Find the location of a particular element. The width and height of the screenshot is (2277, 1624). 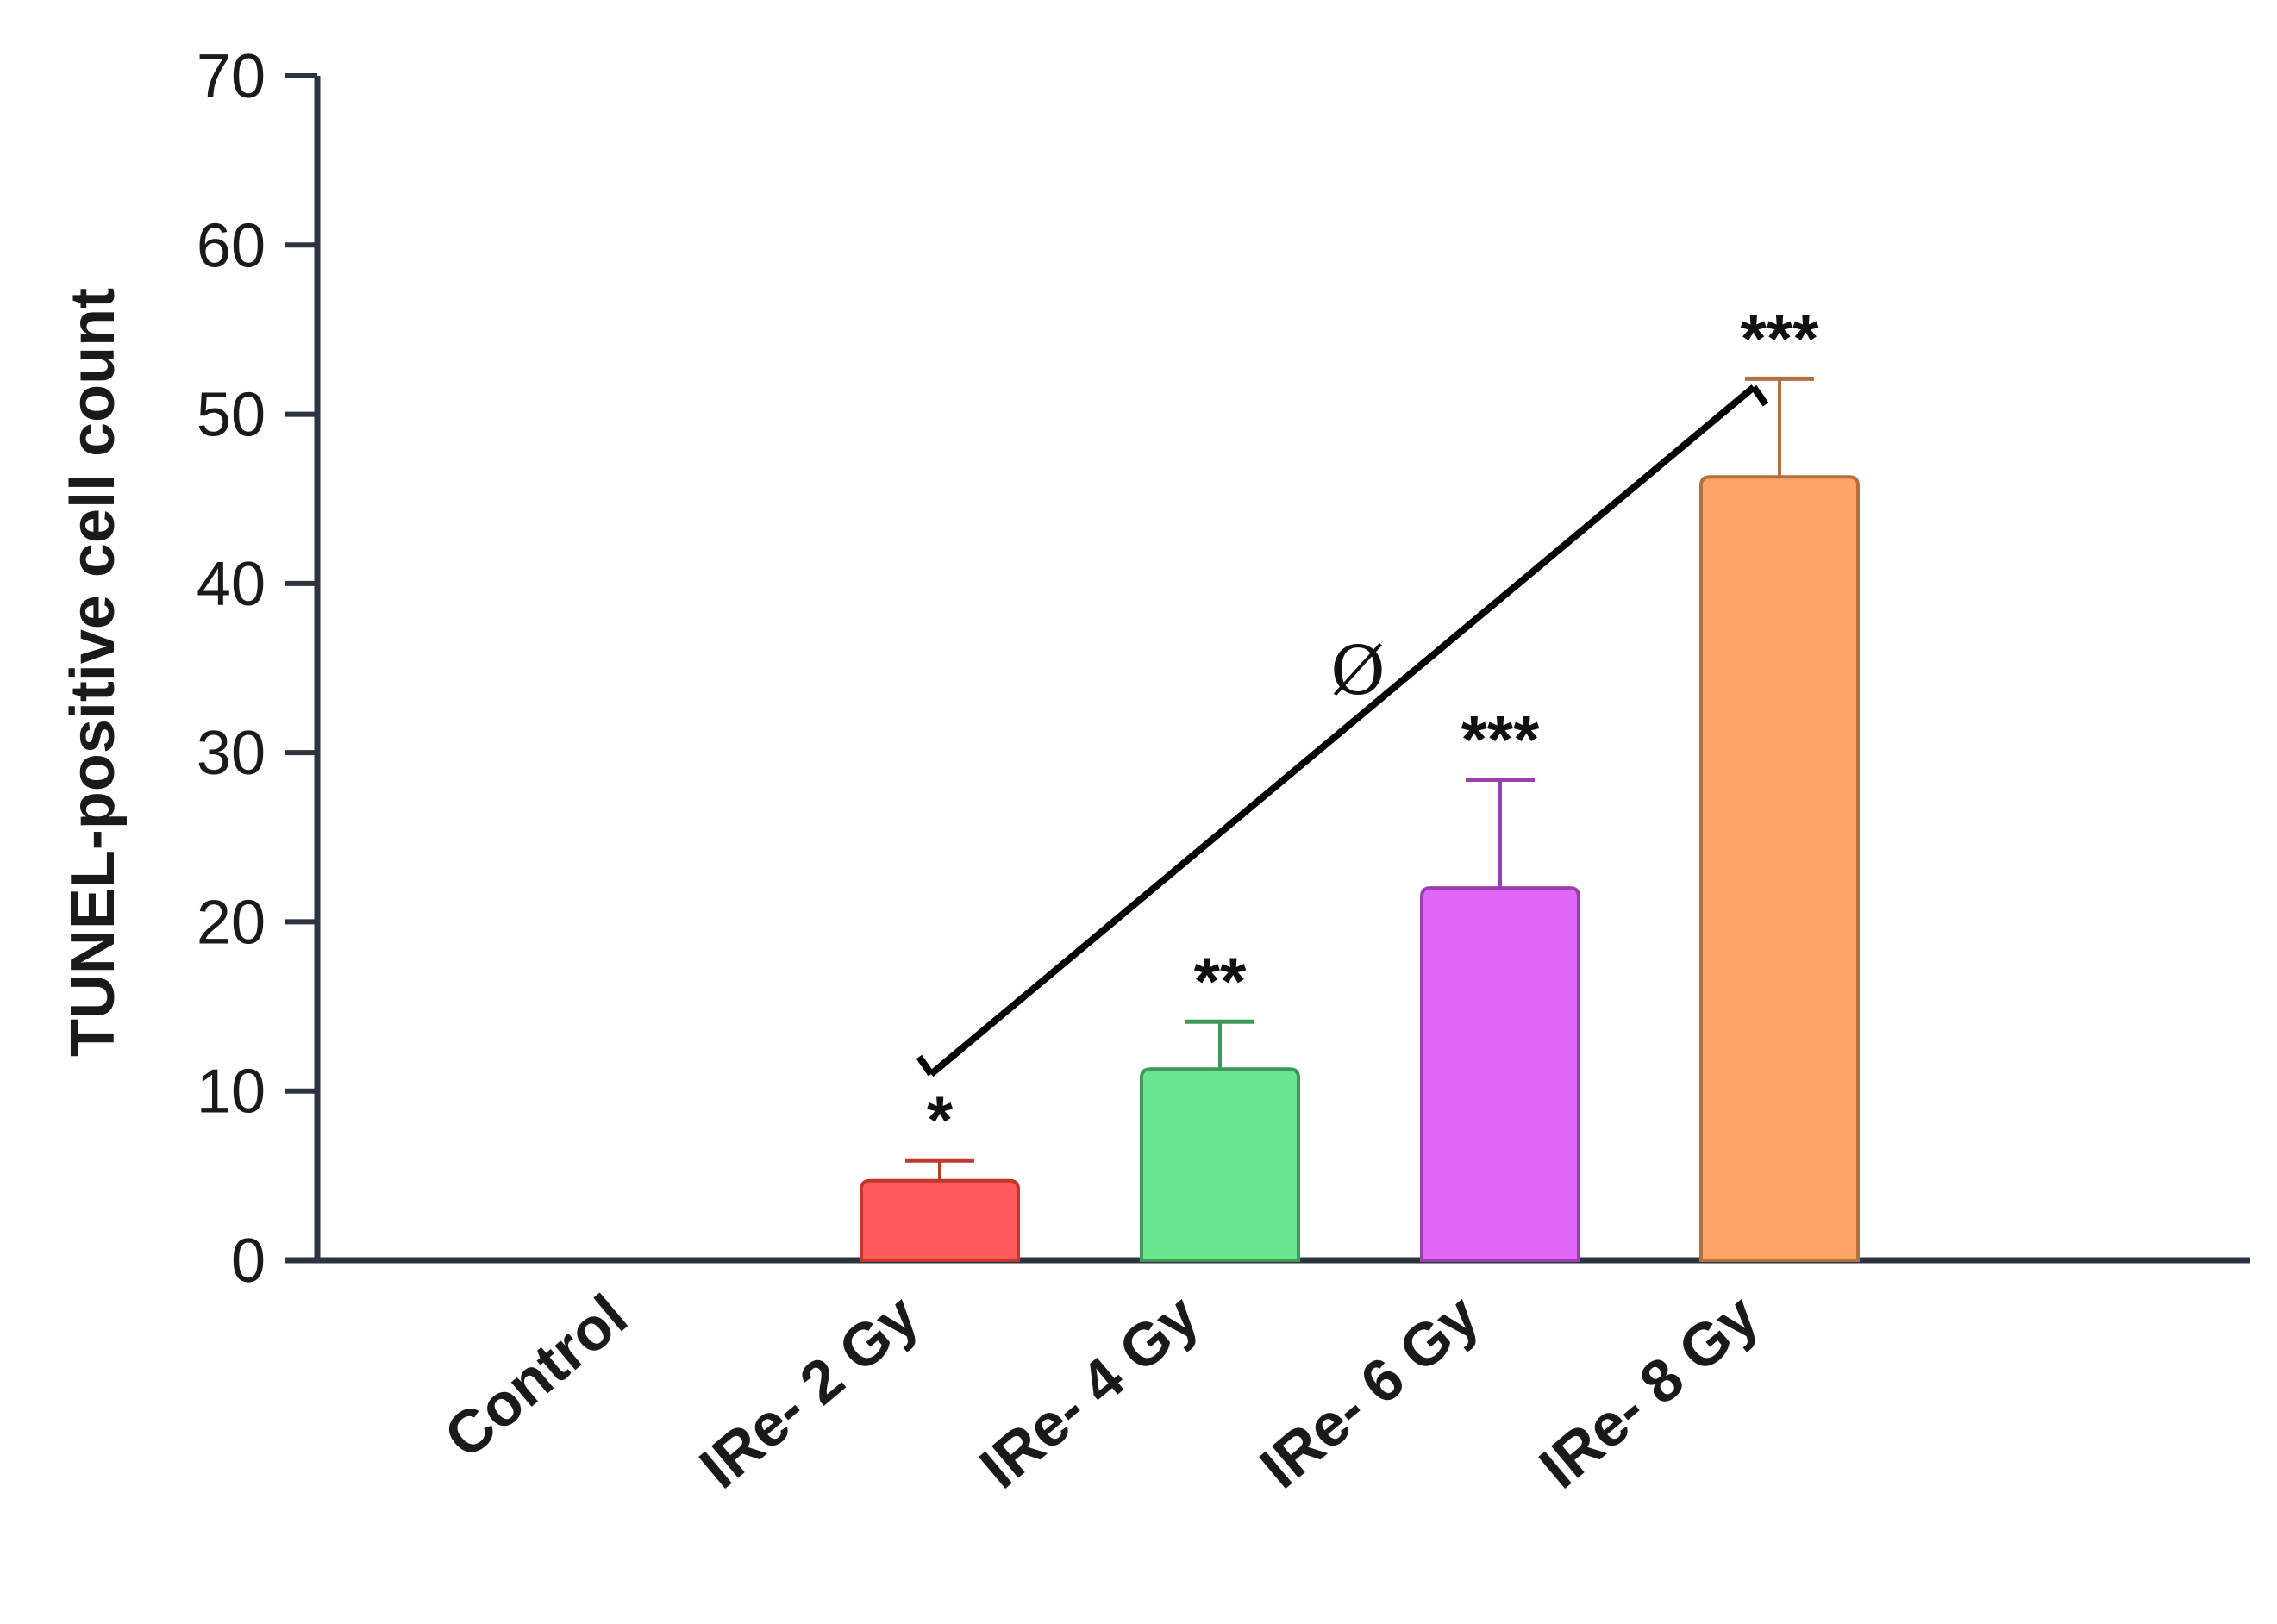

y-tick-label: 30 is located at coordinates (231, 753).